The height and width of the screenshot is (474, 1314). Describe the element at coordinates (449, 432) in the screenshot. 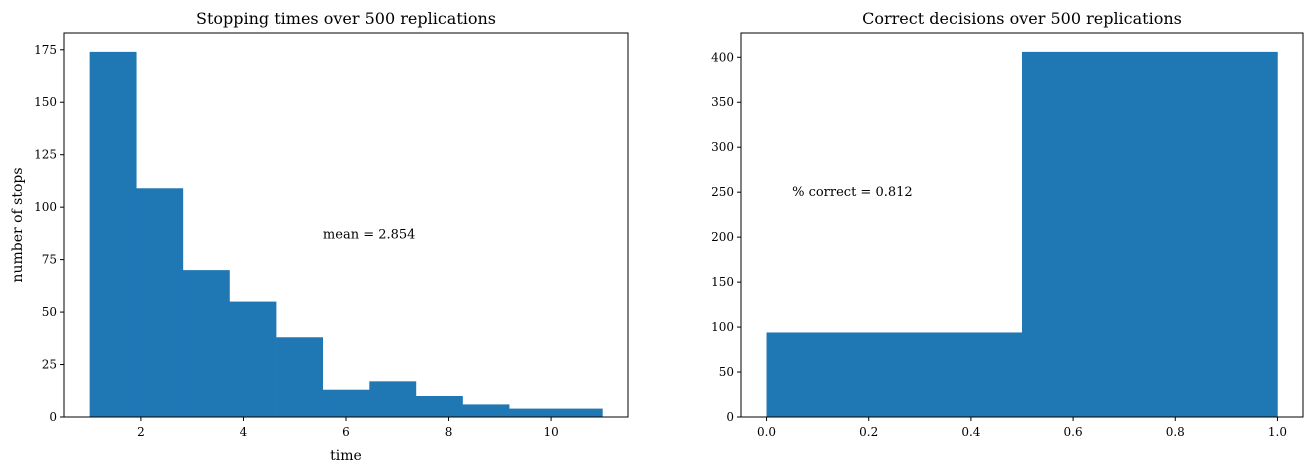

I see `x-tick-label: 8` at that location.